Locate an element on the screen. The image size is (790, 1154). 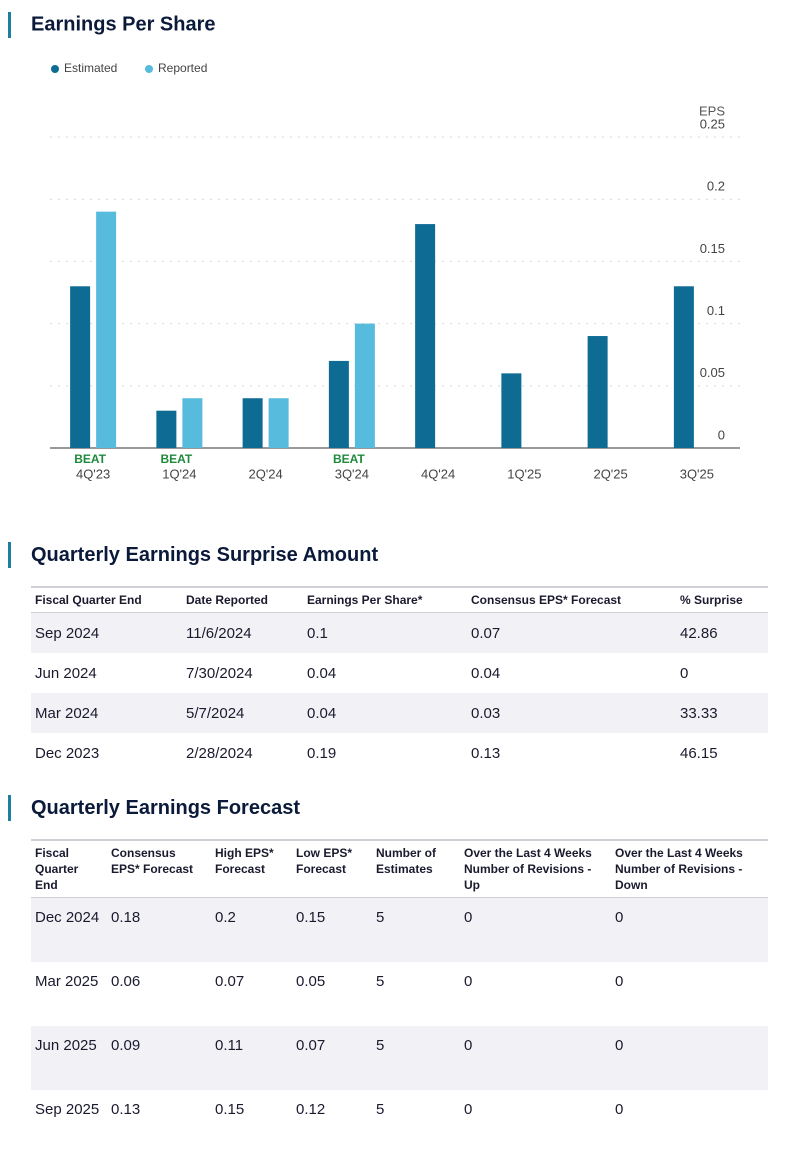
table-cell: Jun 2025 is located at coordinates (69, 1057).